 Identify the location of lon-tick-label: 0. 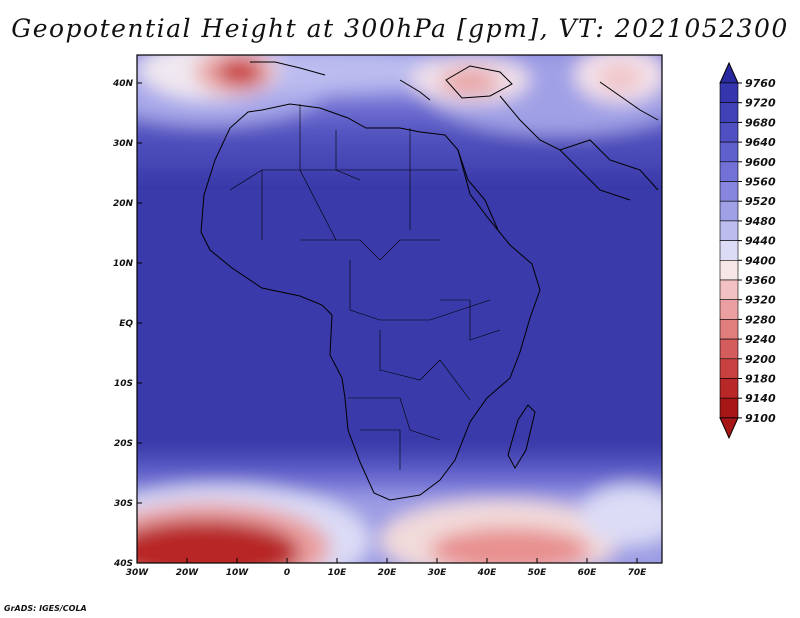
(287, 573).